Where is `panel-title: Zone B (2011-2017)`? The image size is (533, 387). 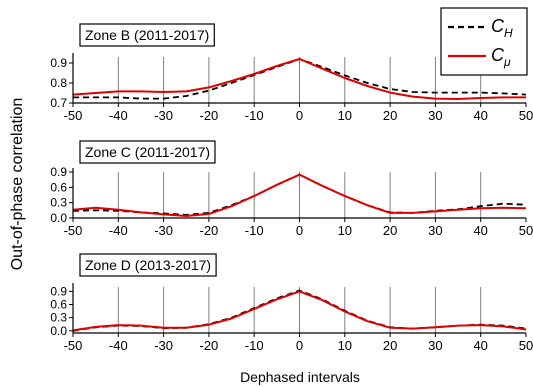
panel-title: Zone B (2011-2017) is located at coordinates (147, 35).